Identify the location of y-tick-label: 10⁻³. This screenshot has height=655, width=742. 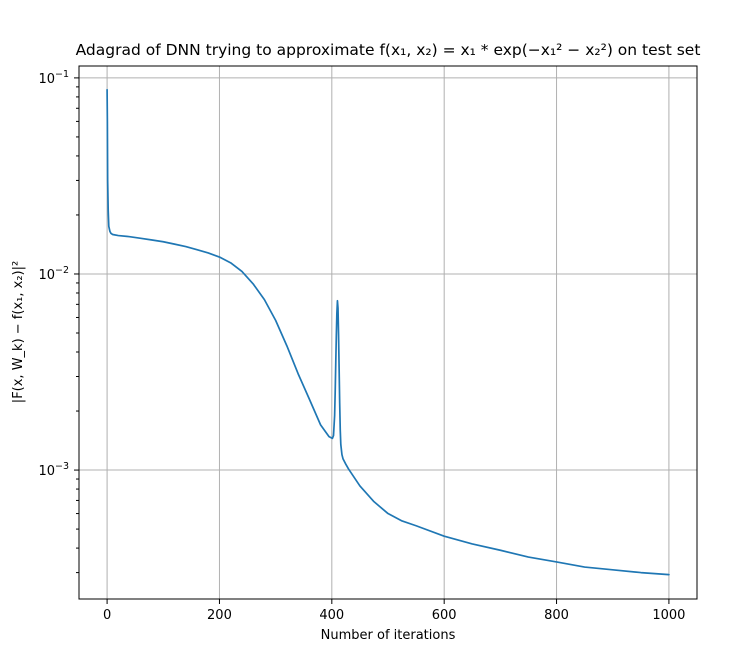
(53, 470).